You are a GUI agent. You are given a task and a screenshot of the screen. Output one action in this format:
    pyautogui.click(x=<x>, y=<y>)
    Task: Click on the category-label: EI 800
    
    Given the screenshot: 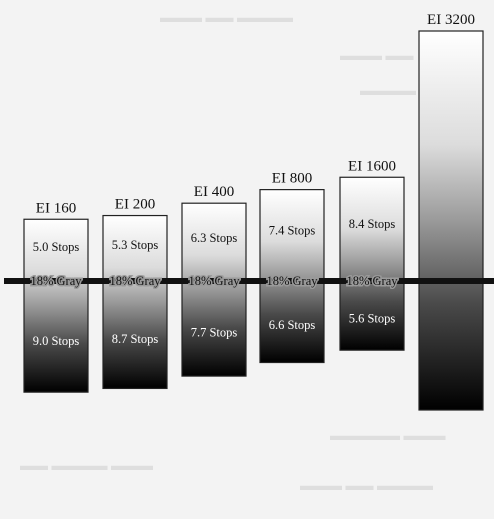 What is the action you would take?
    pyautogui.click(x=292, y=179)
    